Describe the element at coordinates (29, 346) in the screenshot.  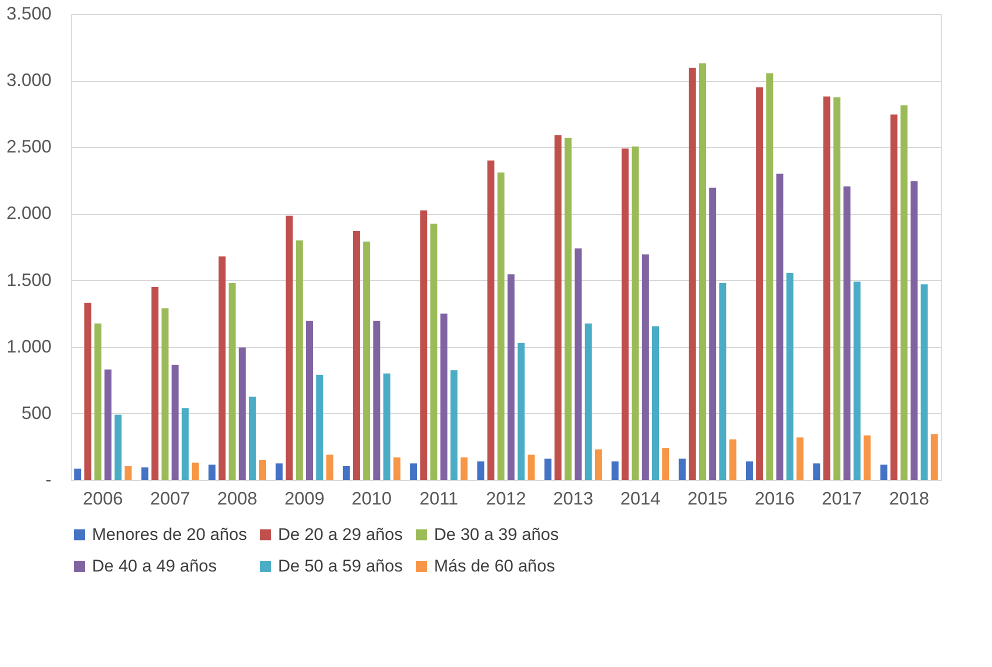
I see `y-tick-label: 1.000` at that location.